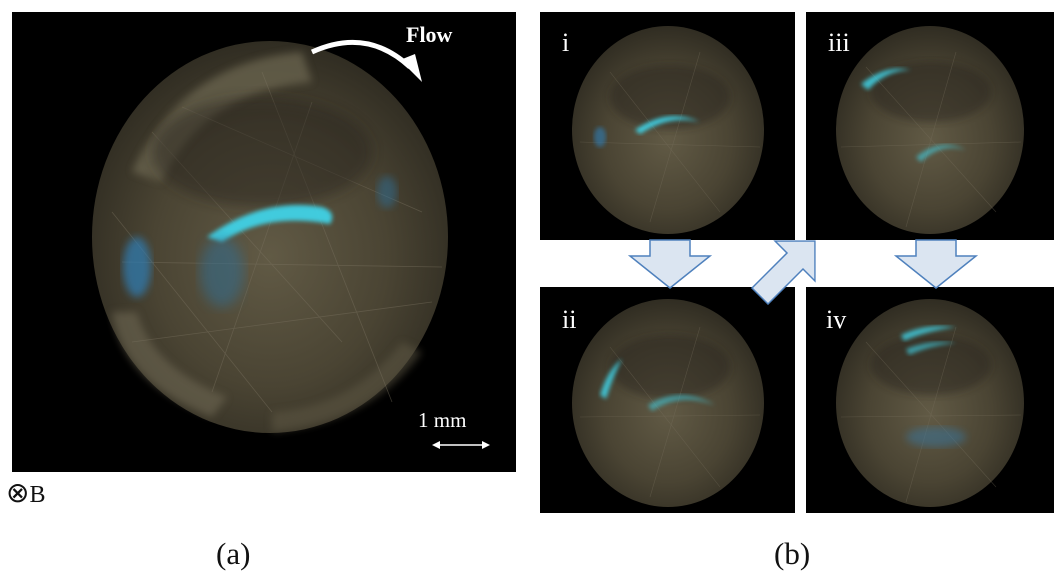  Describe the element at coordinates (442, 420) in the screenshot. I see `scale-label: 1 mm` at that location.